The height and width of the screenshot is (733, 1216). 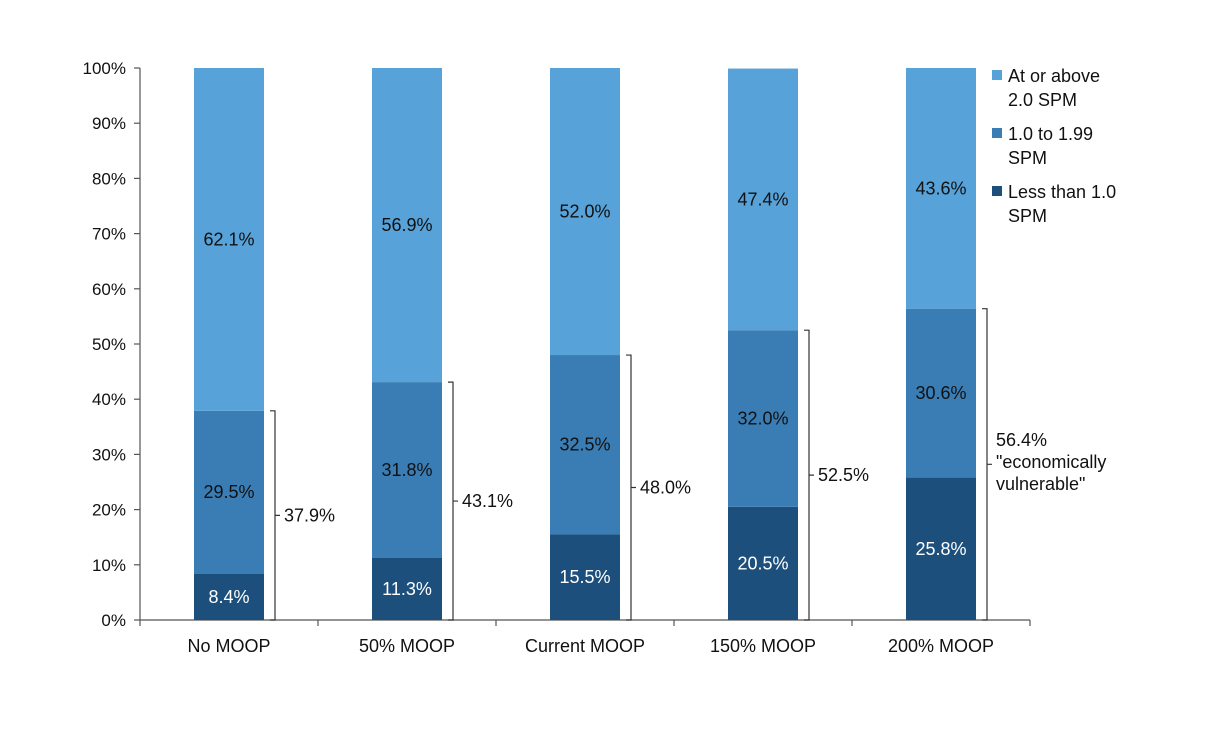 I want to click on y-tick-label: 30%, so click(x=109, y=454).